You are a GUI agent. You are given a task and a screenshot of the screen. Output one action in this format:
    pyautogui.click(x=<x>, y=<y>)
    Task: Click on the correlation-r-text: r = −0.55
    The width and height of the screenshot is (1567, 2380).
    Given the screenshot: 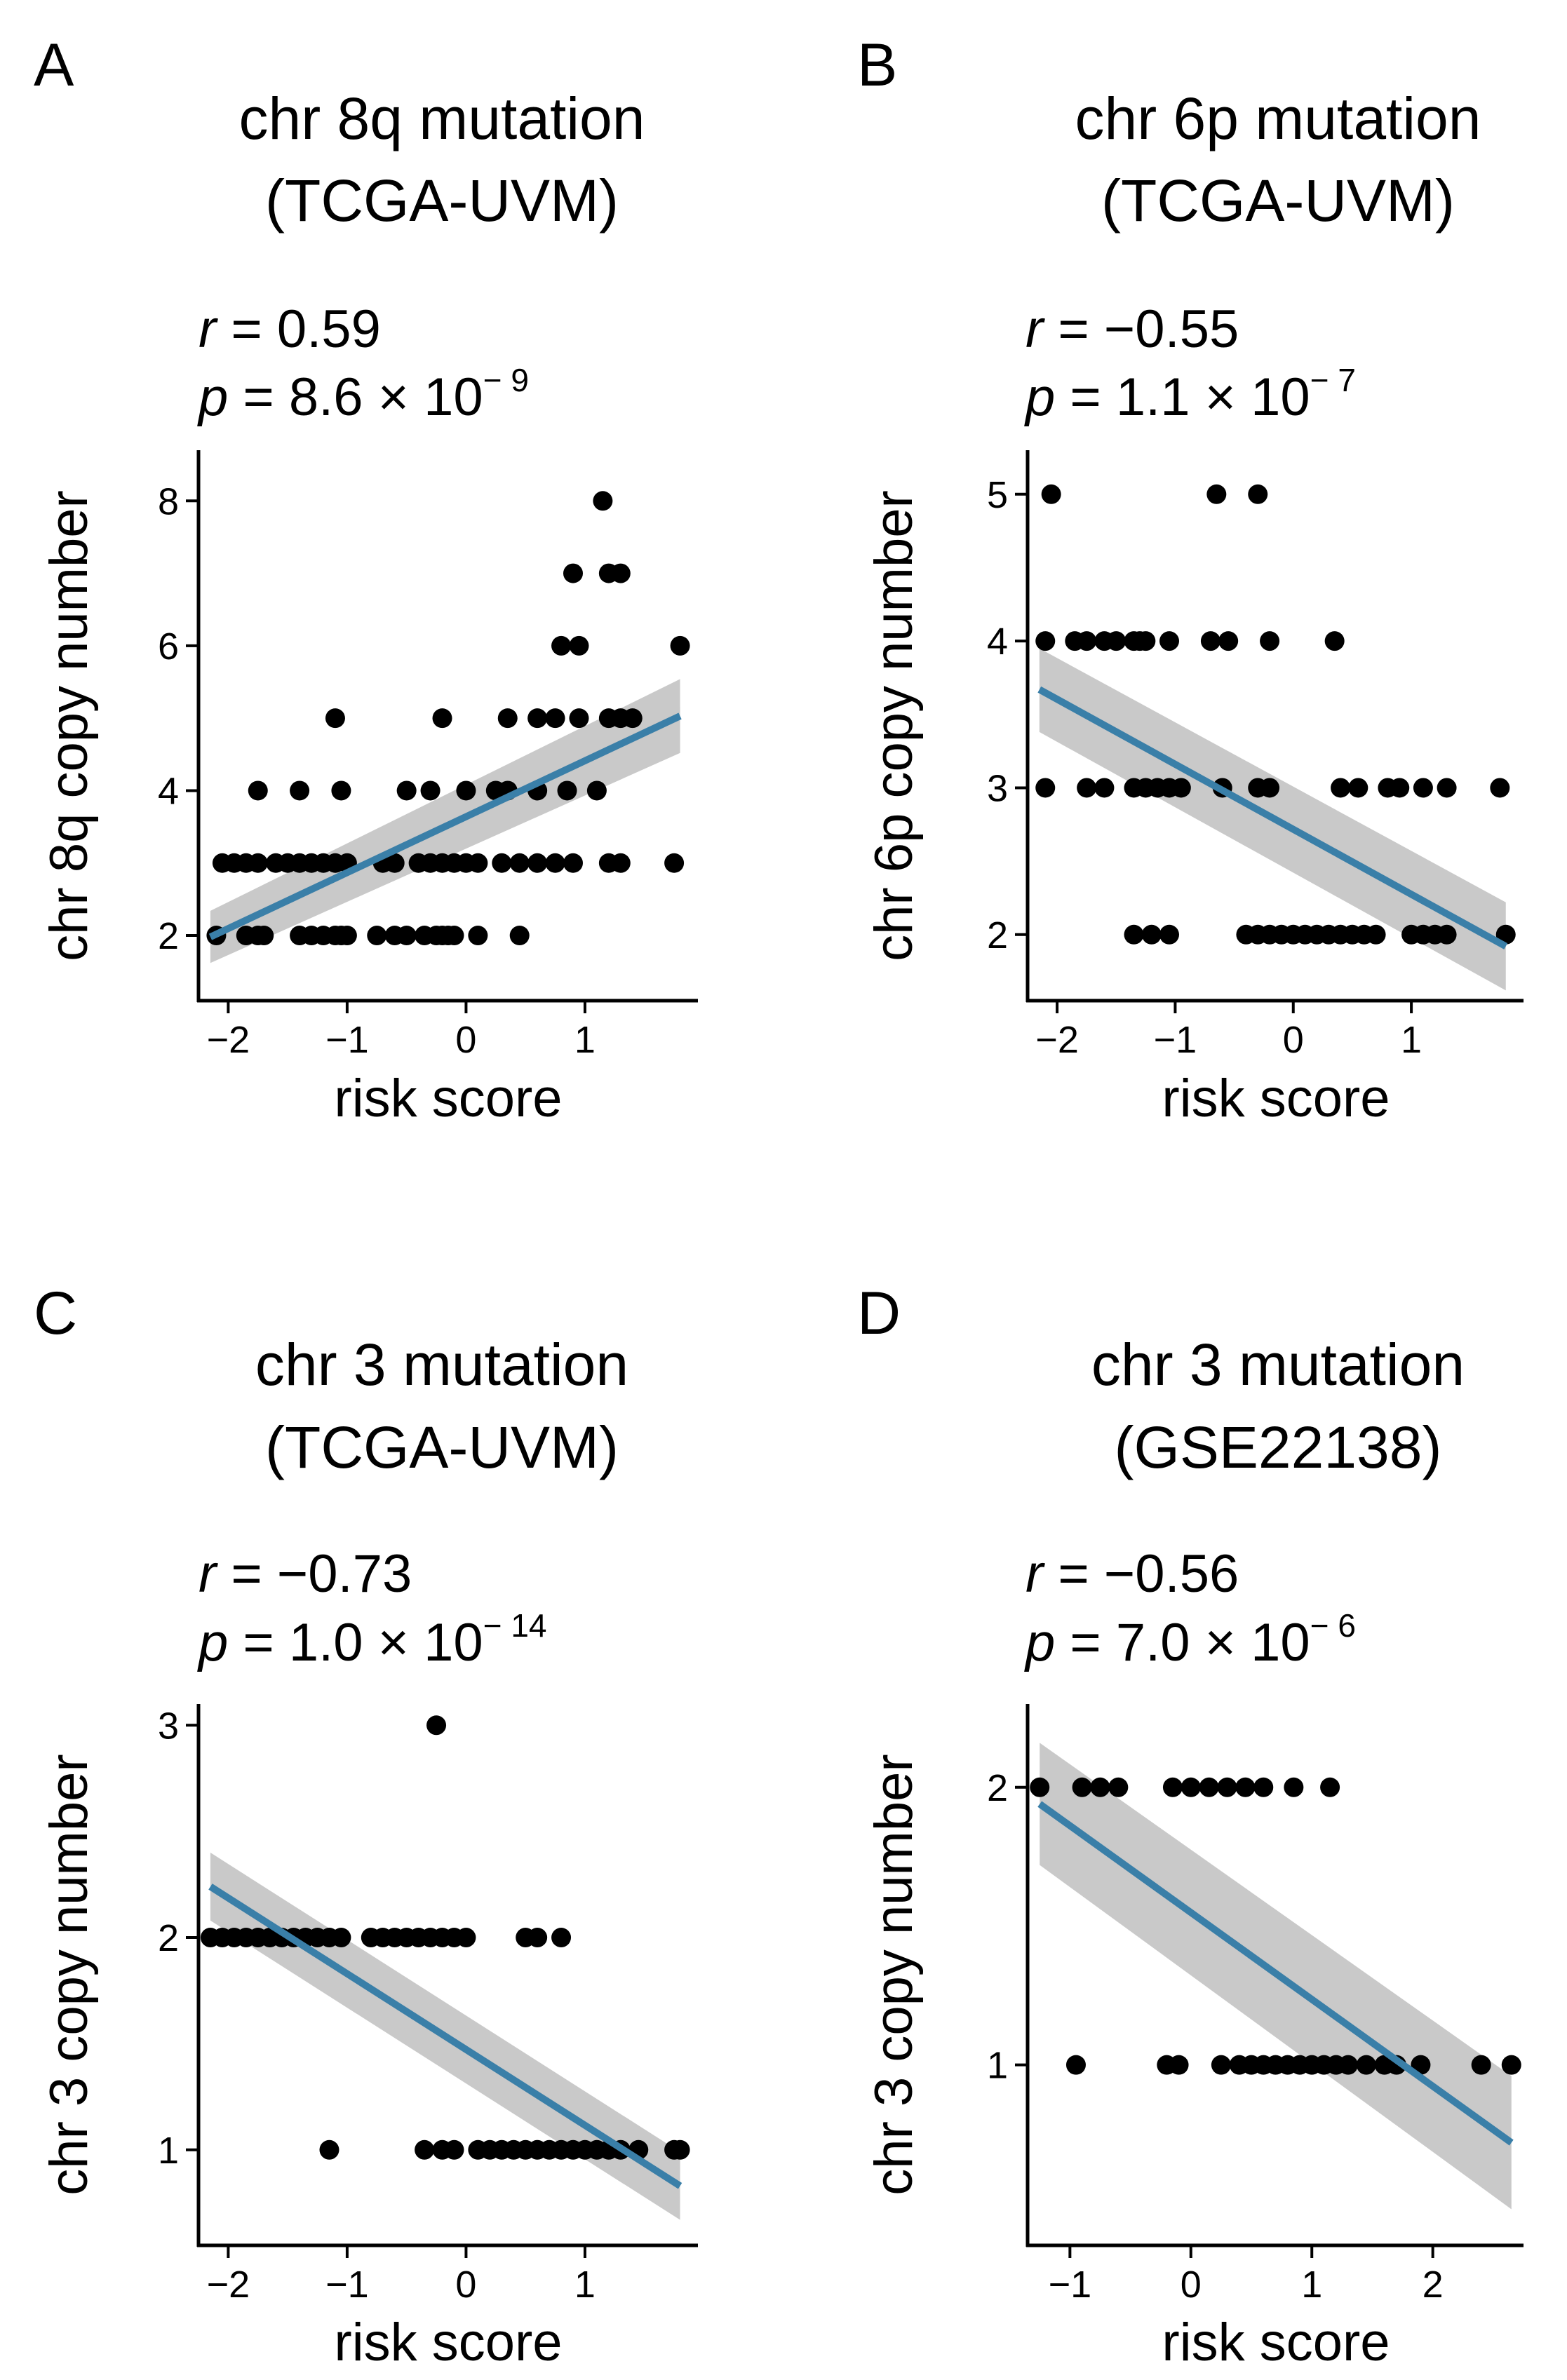 What is the action you would take?
    pyautogui.click(x=1132, y=329)
    